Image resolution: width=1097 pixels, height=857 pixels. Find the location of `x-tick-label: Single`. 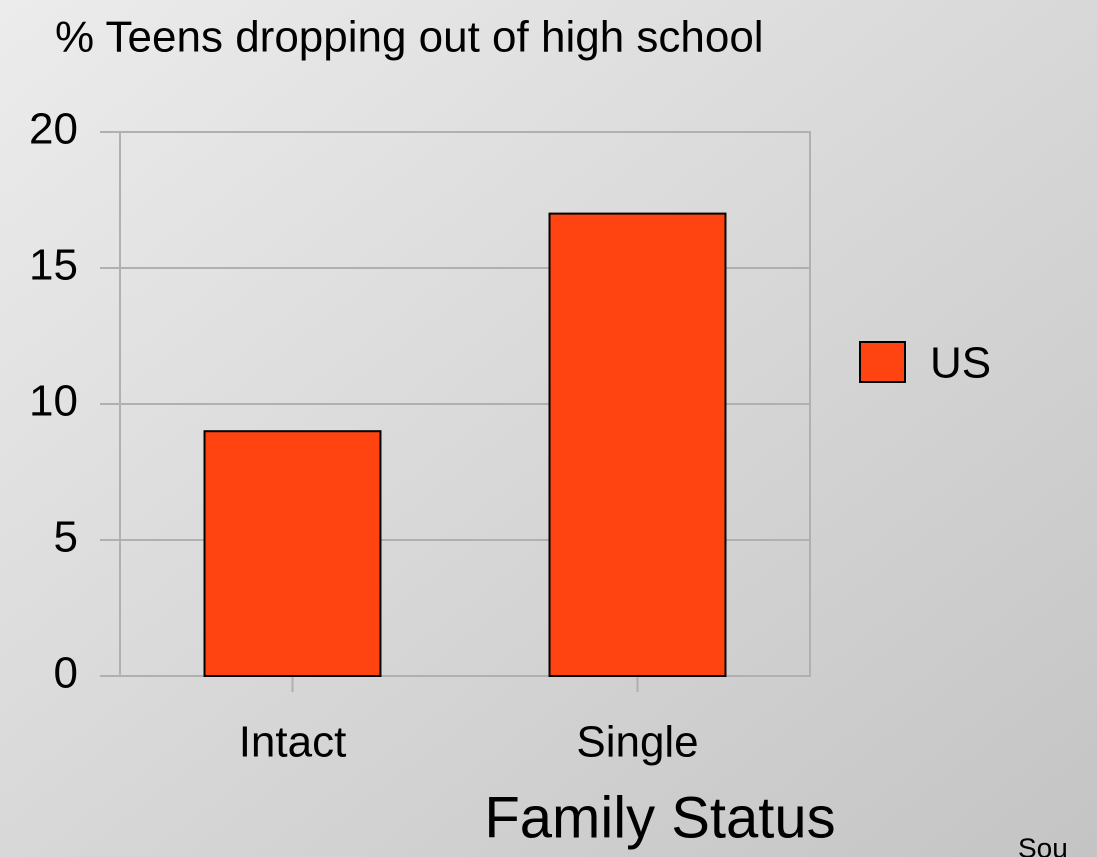

x-tick-label: Single is located at coordinates (637, 742).